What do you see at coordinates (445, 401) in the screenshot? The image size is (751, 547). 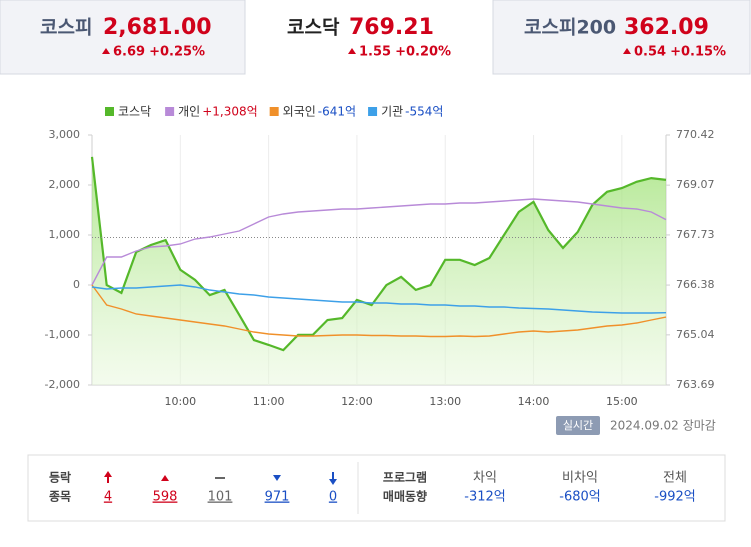 I see `x-tick-label: 13:00` at bounding box center [445, 401].